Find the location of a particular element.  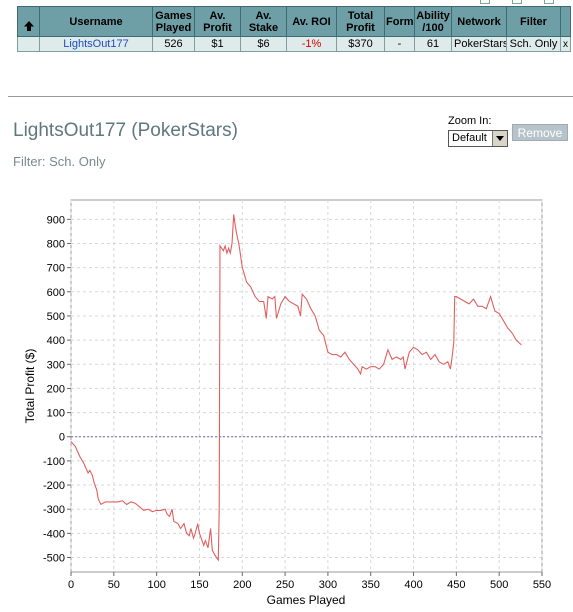

print-icon is located at coordinates (517, 2).